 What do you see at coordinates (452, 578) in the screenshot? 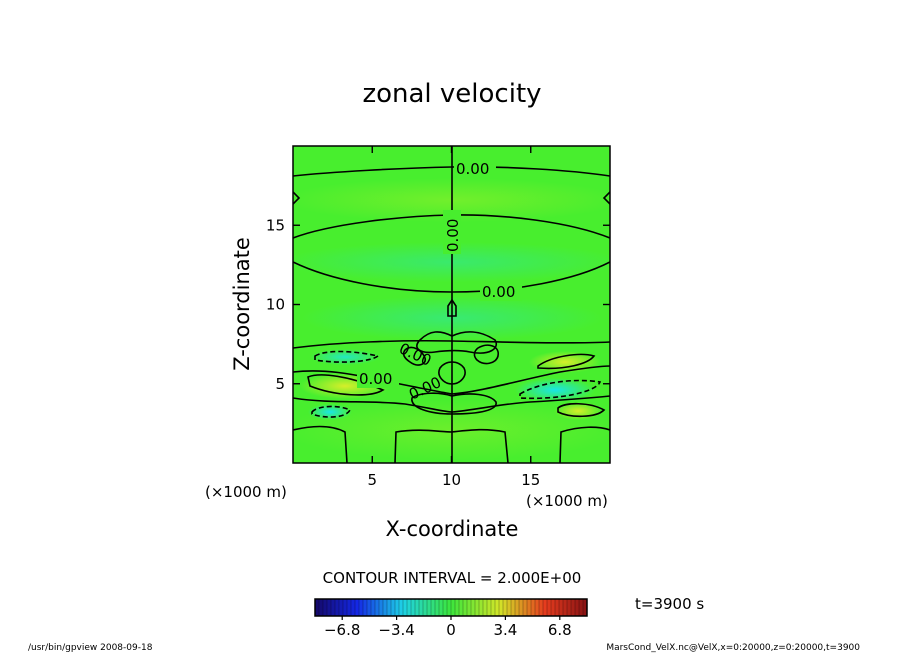
I see `contour-interval: CONTOUR INTERVAL = 2.000E+00` at bounding box center [452, 578].